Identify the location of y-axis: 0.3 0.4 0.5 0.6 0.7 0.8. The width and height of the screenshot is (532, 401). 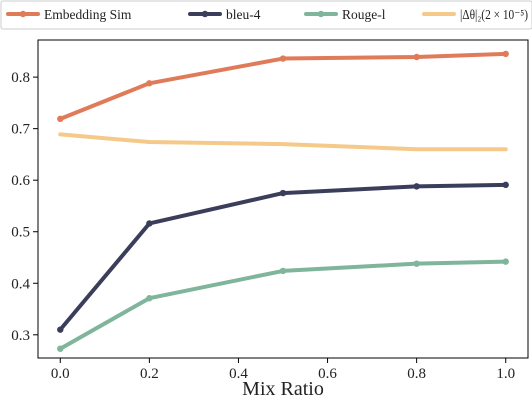
(24, 207).